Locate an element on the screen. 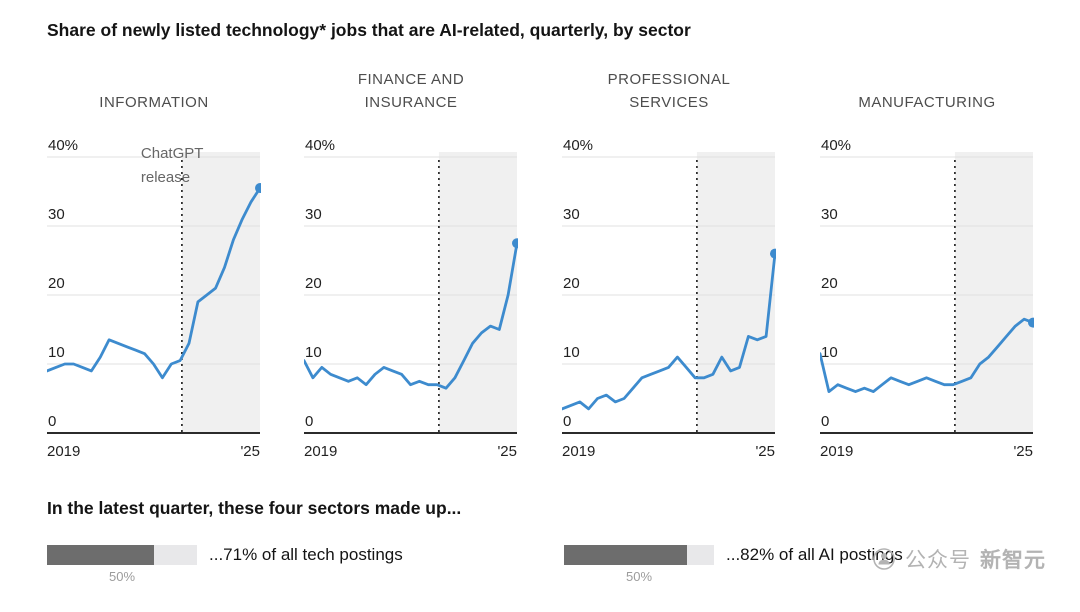 The image size is (1080, 612). chart-panel: MANUFACTURING 40% 30 20 10 0 2019 '25 is located at coordinates (927, 269).